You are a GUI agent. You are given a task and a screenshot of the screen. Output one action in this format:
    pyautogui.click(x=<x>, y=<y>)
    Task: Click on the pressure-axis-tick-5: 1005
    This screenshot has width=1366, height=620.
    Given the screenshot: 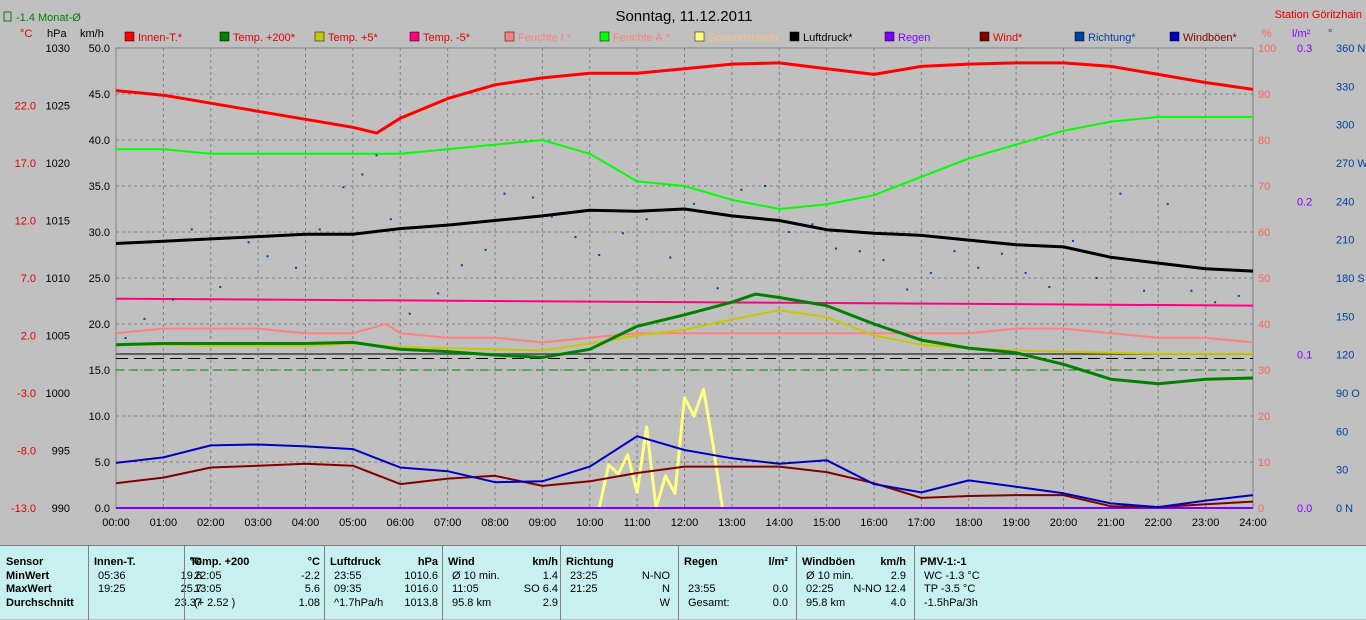 What is the action you would take?
    pyautogui.click(x=58, y=337)
    